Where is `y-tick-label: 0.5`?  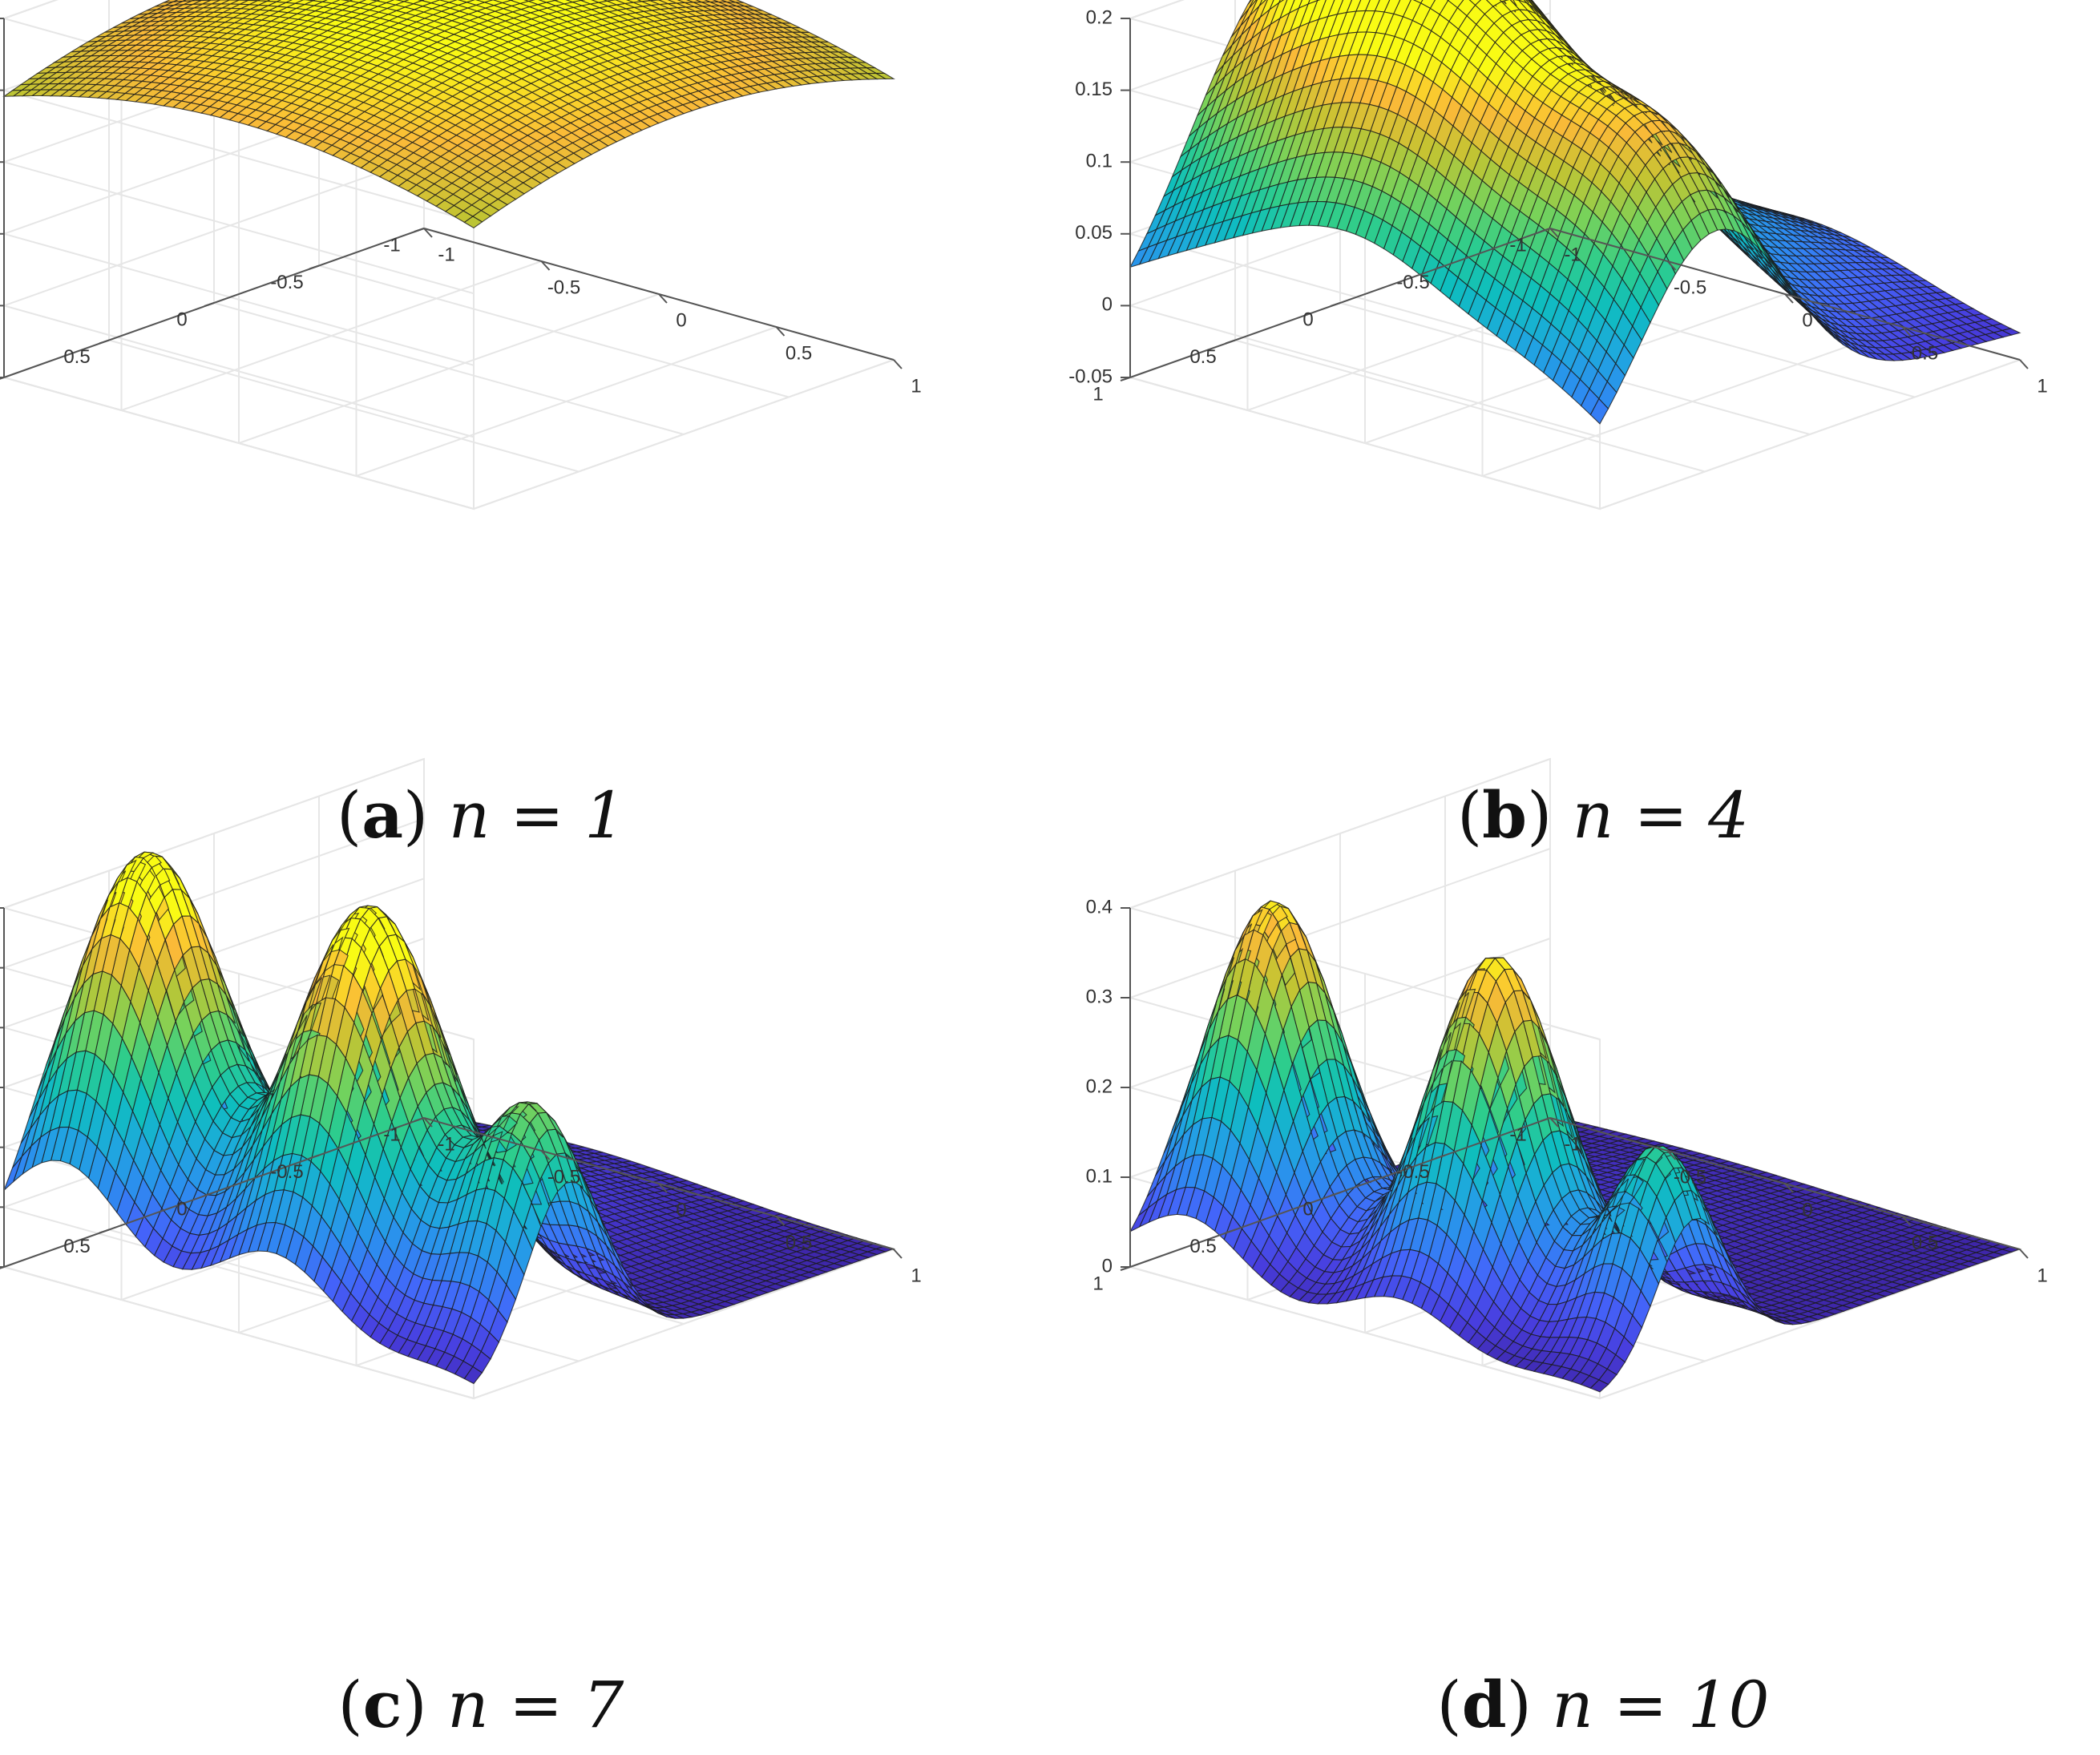
y-tick-label: 0.5 is located at coordinates (76, 357).